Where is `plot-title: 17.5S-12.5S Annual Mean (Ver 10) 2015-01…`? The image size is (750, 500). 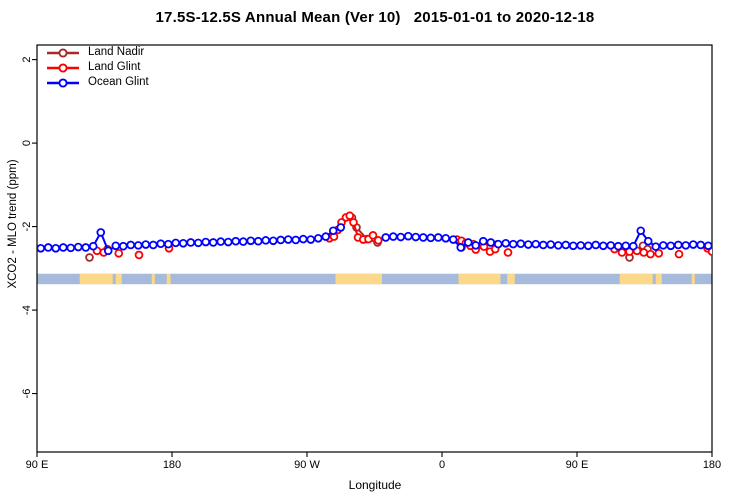
plot-title: 17.5S-12.5S Annual Mean (Ver 10) 2015-01… is located at coordinates (375, 17).